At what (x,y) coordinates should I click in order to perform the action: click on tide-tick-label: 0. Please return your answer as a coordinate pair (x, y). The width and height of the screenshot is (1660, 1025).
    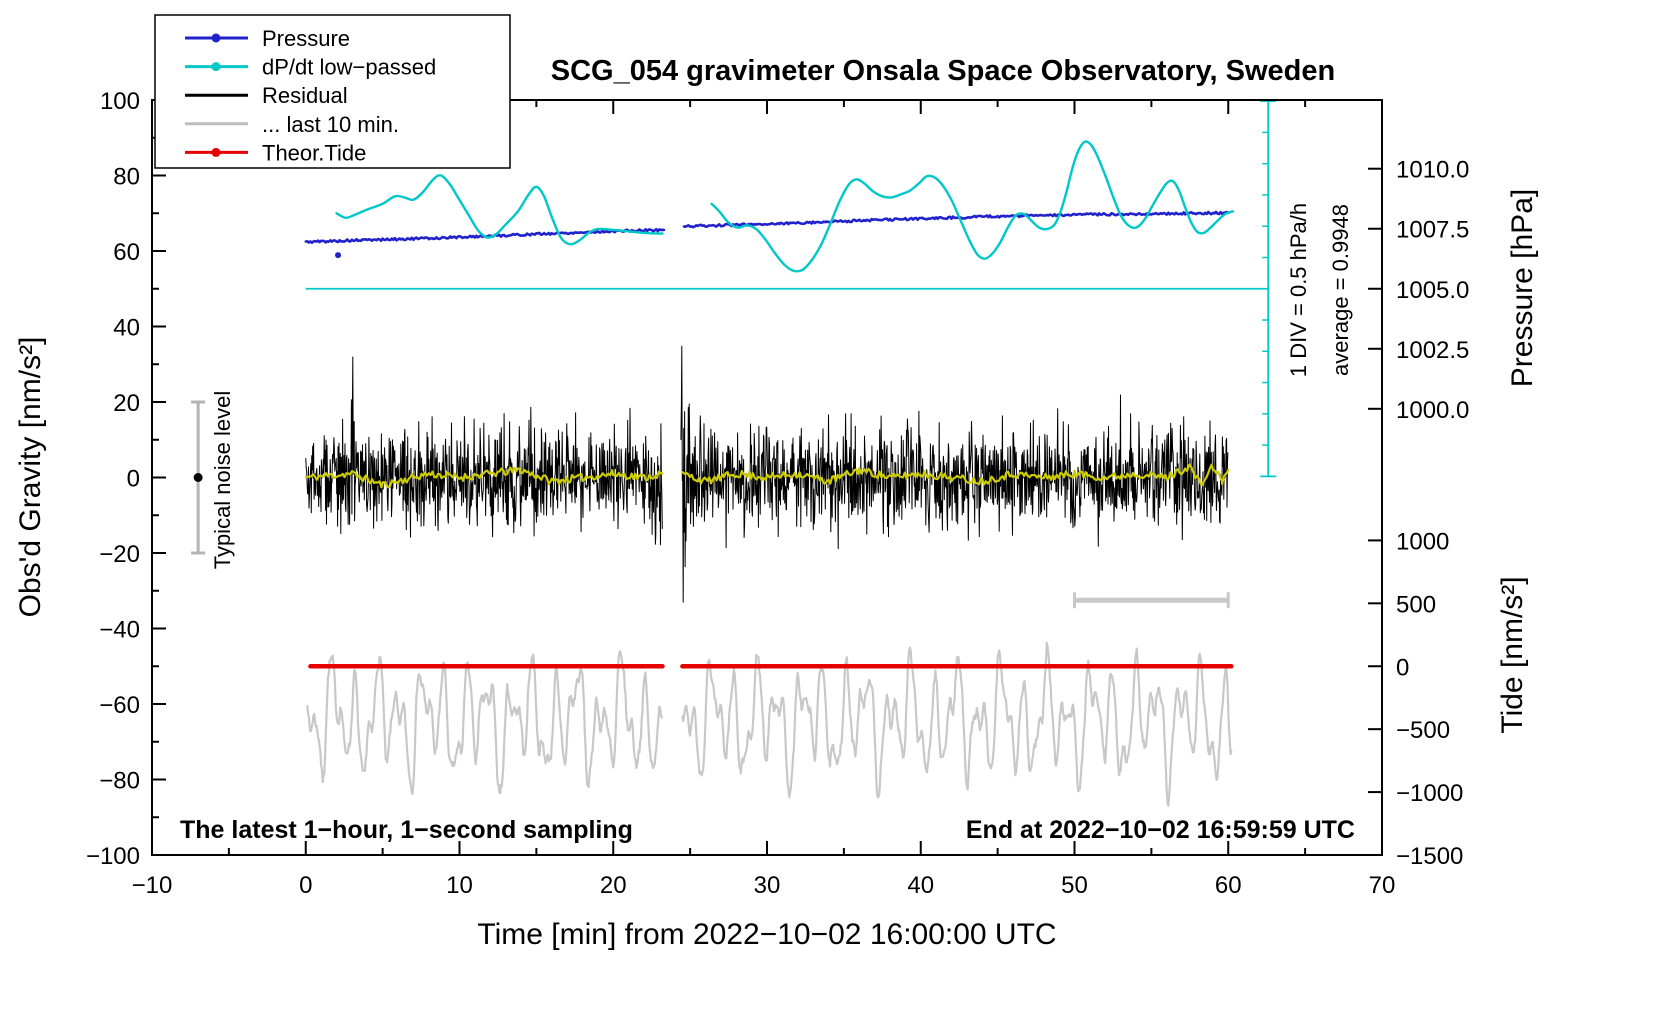
    Looking at the image, I should click on (1402, 667).